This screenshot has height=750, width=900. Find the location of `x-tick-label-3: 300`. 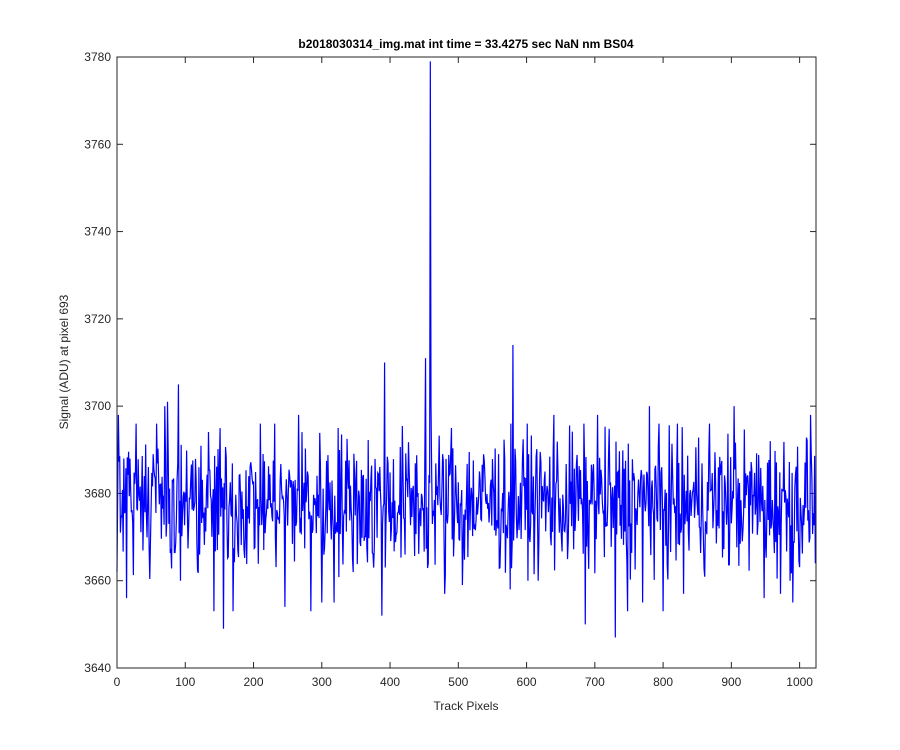

x-tick-label-3: 300 is located at coordinates (322, 682).